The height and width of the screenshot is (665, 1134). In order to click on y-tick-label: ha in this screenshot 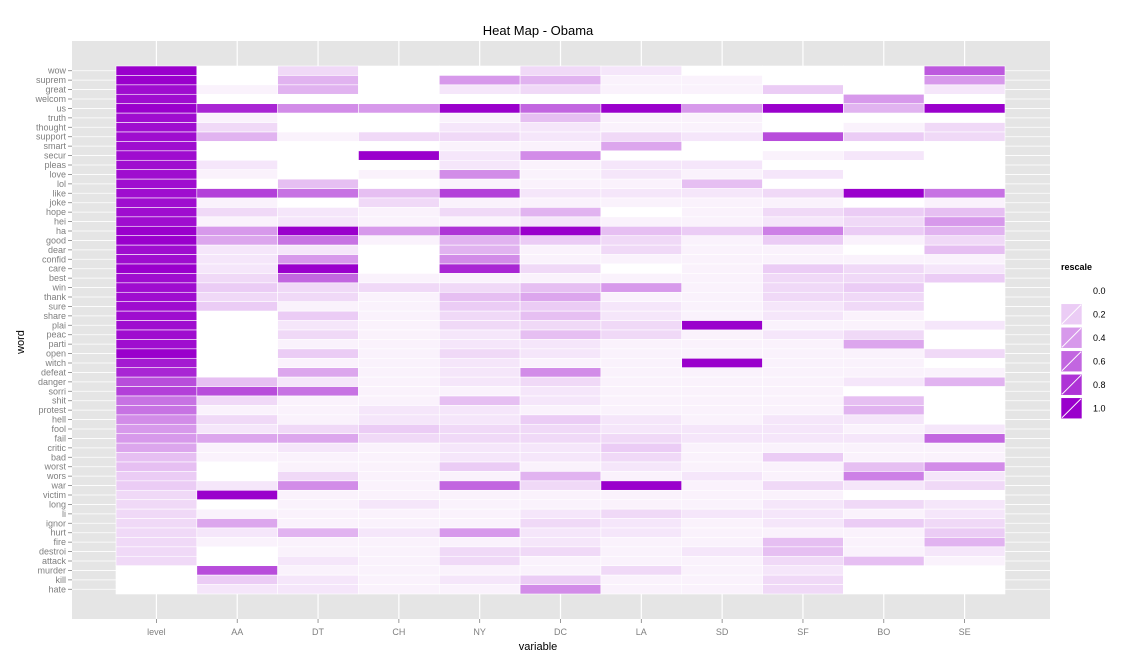, I will do `click(61, 231)`.